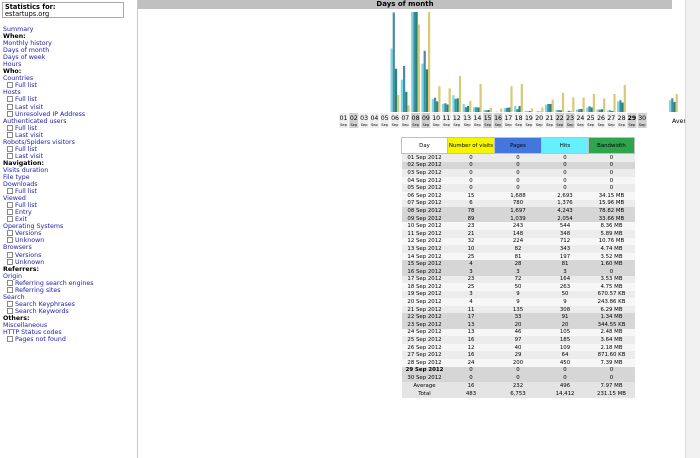 This screenshot has height=458, width=700. I want to click on nav-label: Last visit, so click(29, 107).